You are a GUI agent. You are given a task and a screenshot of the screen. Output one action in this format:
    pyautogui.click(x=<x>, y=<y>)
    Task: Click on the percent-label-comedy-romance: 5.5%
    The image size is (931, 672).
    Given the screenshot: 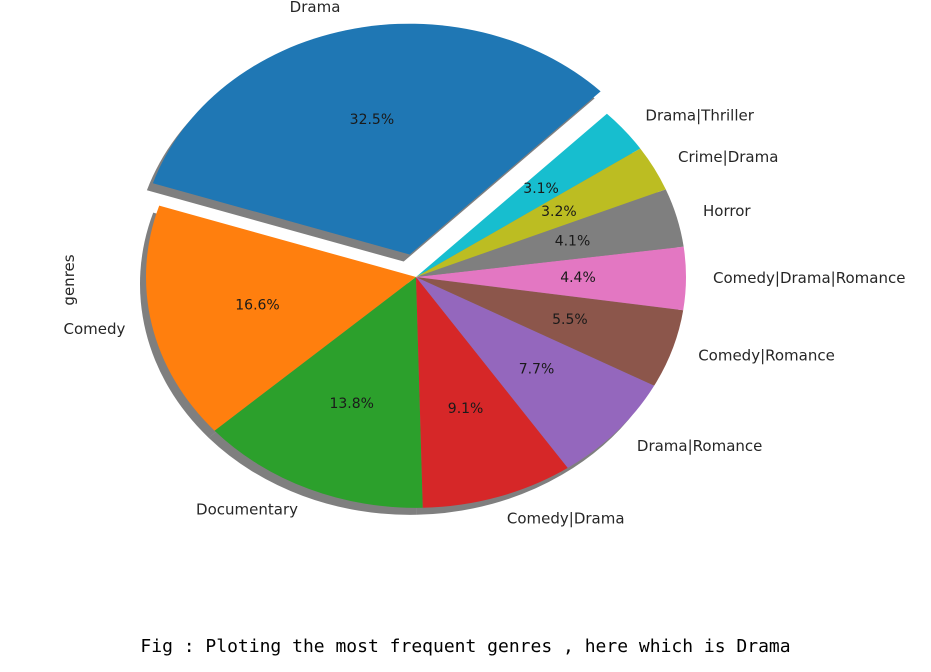 What is the action you would take?
    pyautogui.click(x=570, y=320)
    